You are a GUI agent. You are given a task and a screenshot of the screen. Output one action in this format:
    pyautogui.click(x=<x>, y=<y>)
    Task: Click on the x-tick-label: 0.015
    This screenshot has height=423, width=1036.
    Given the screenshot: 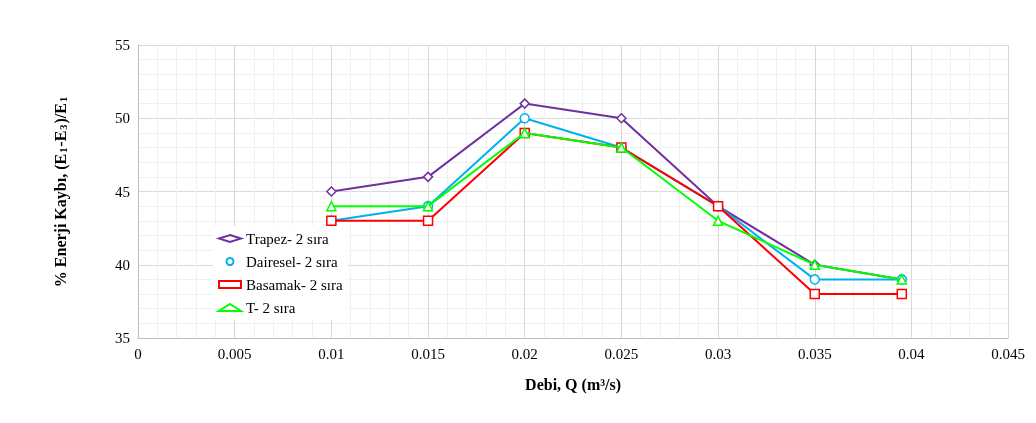 What is the action you would take?
    pyautogui.click(x=428, y=353)
    